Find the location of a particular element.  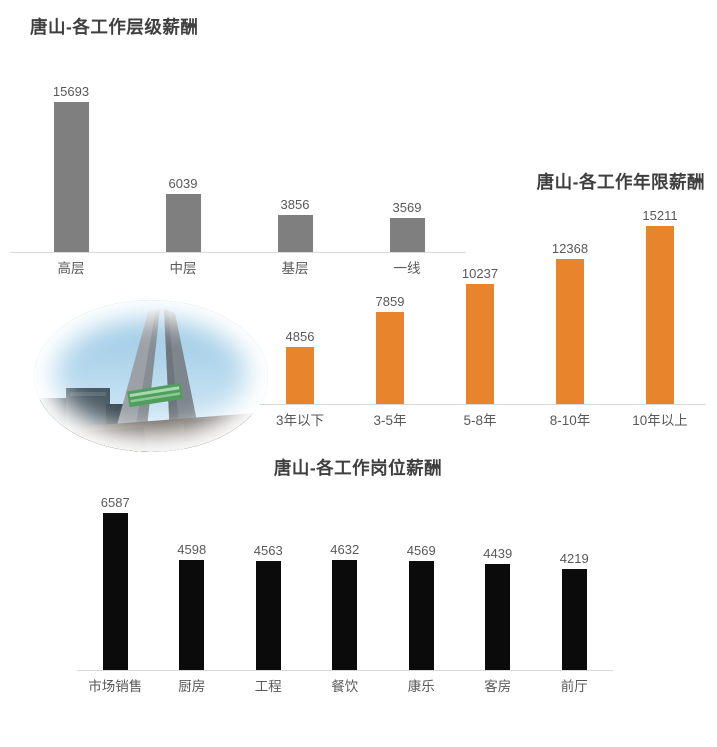

x-axis-labels: 市场销售 厨房 工程 餐饮 康乐 客房 前厅 is located at coordinates (345, 682).